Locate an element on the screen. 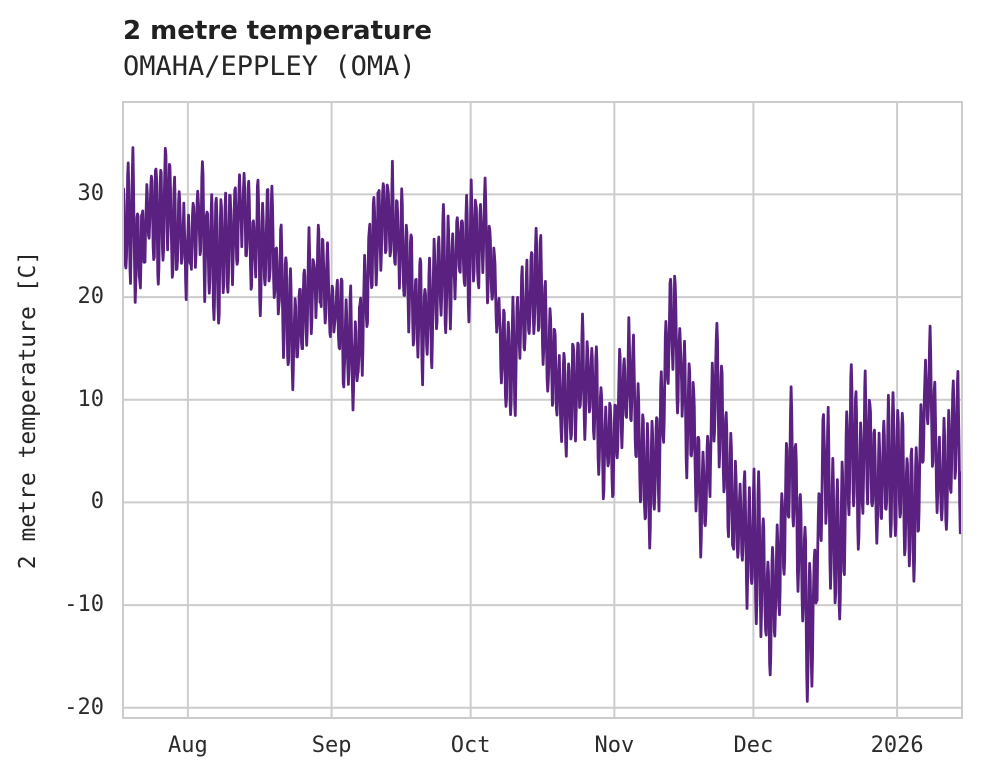  y-tick-label: -20 is located at coordinates (84, 707).